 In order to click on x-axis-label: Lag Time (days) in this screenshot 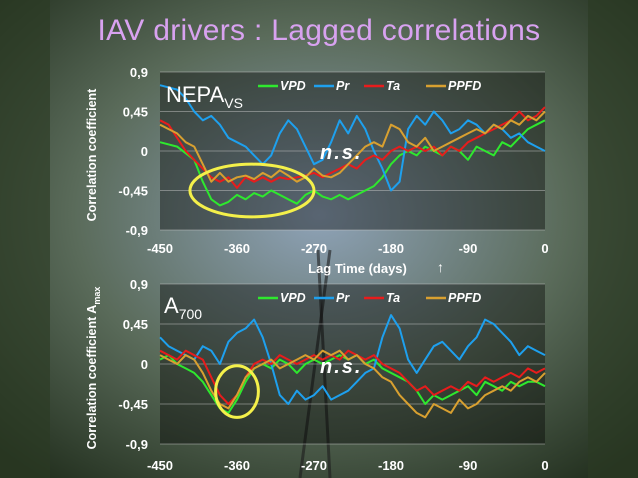, I will do `click(357, 268)`.